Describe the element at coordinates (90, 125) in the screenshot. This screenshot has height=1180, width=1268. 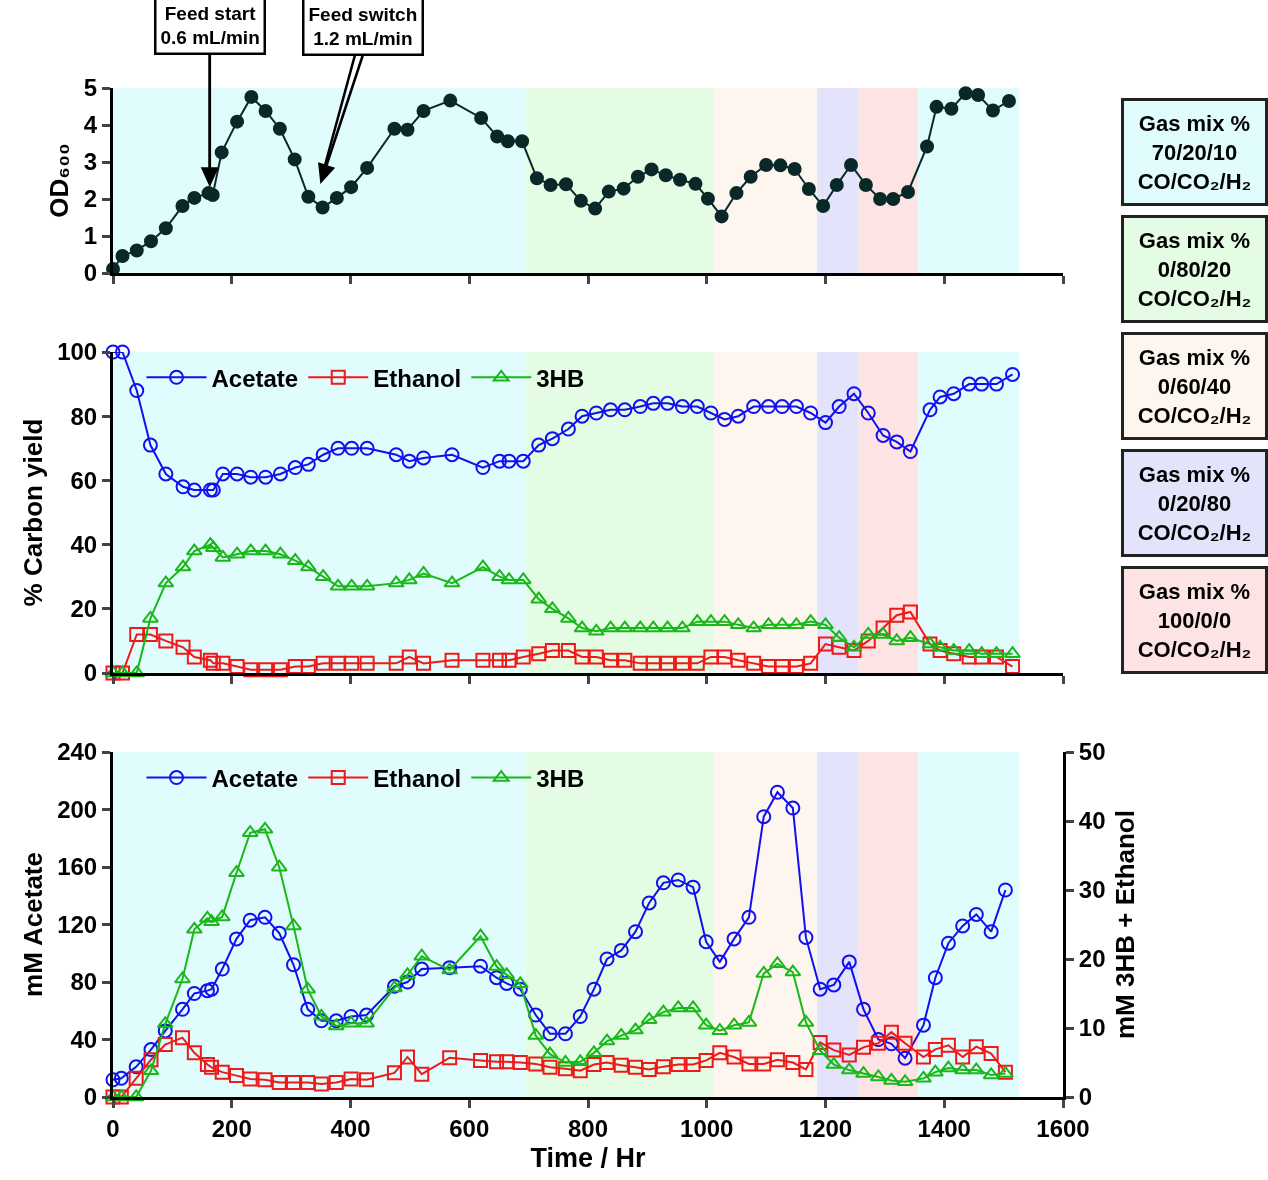
I see `y-tick-label: 4` at that location.